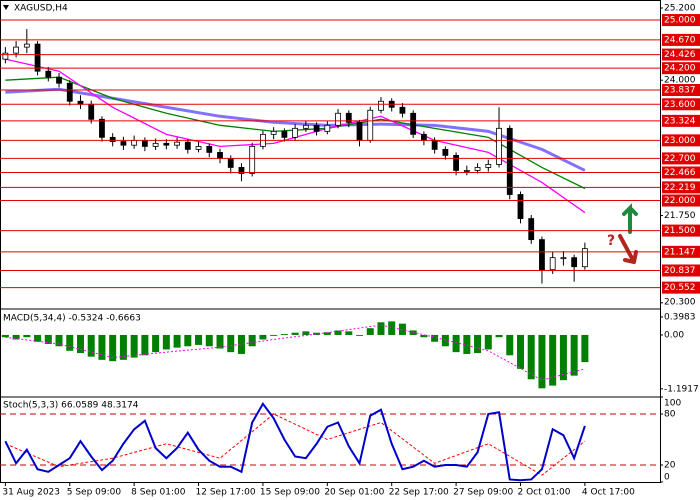 This screenshot has width=700, height=500. Describe the element at coordinates (680, 318) in the screenshot. I see `y-tick-label: 0.3983` at that location.